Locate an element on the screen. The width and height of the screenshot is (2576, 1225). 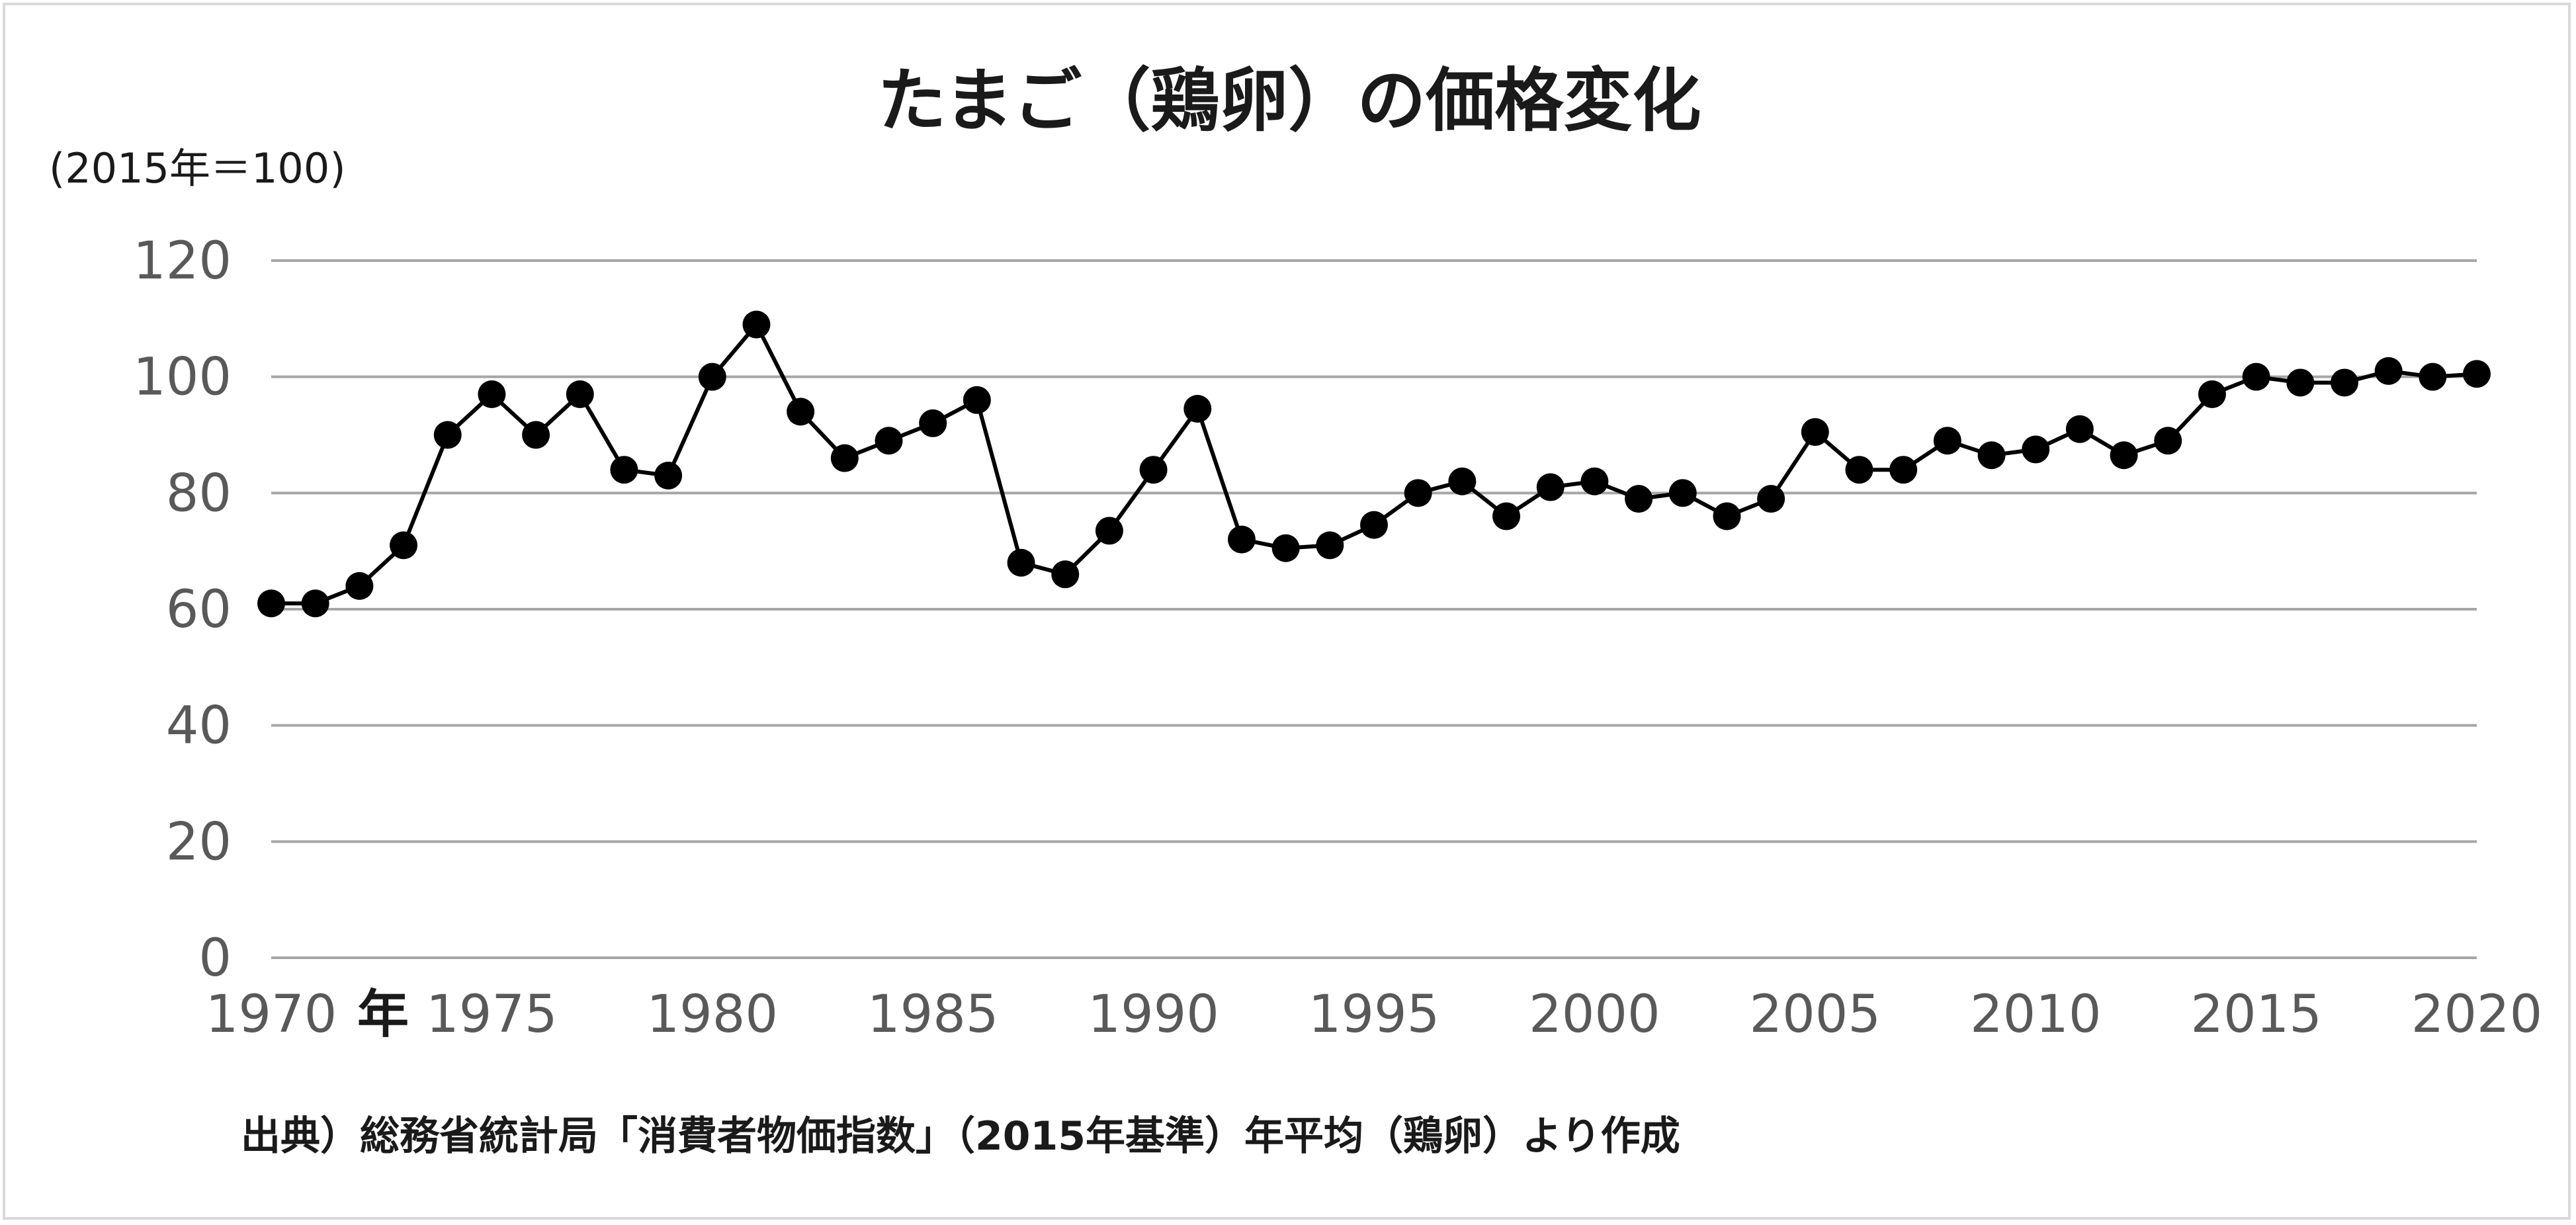
data-point-1984 is located at coordinates (889, 441).